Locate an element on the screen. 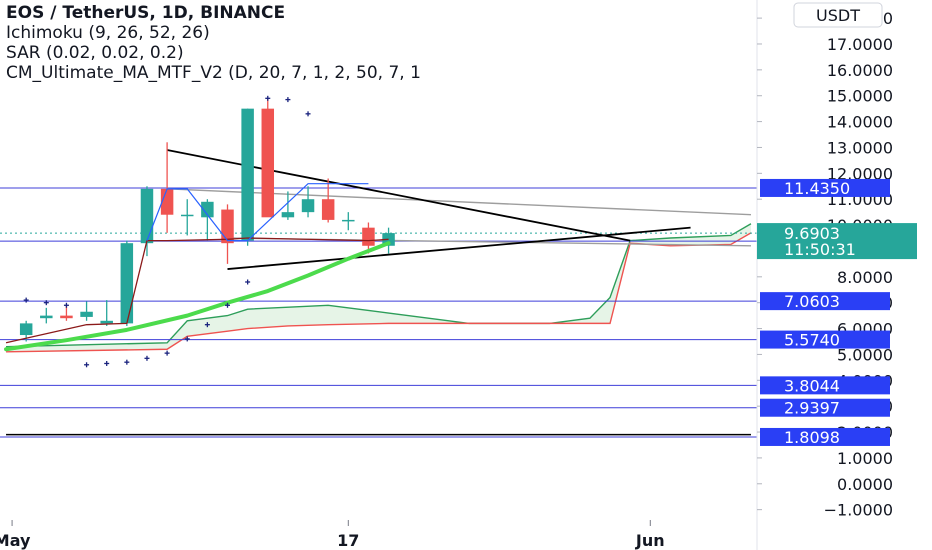 The width and height of the screenshot is (932, 550). last-price-badge-bg is located at coordinates (837, 241).